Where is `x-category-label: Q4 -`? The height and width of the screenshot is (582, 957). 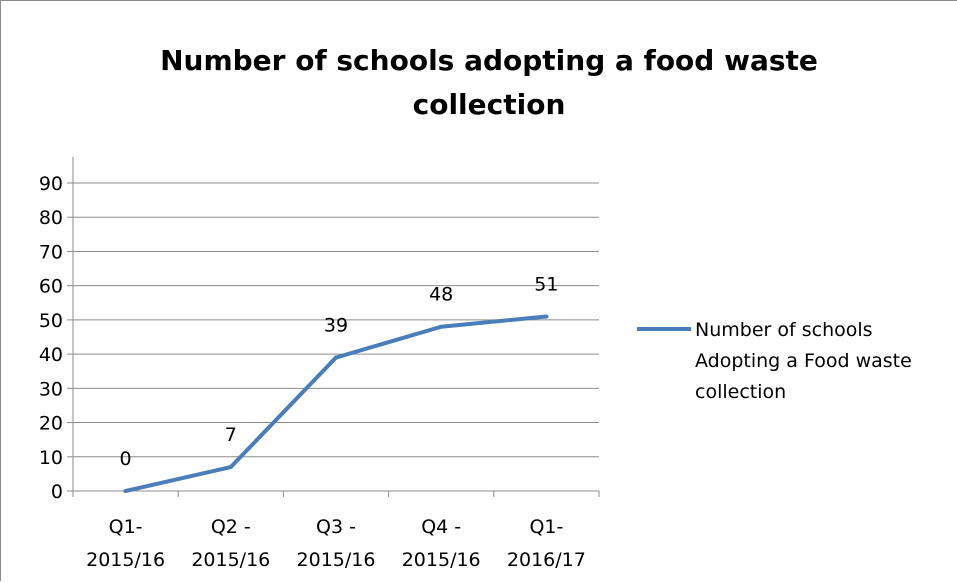 x-category-label: Q4 - is located at coordinates (441, 527).